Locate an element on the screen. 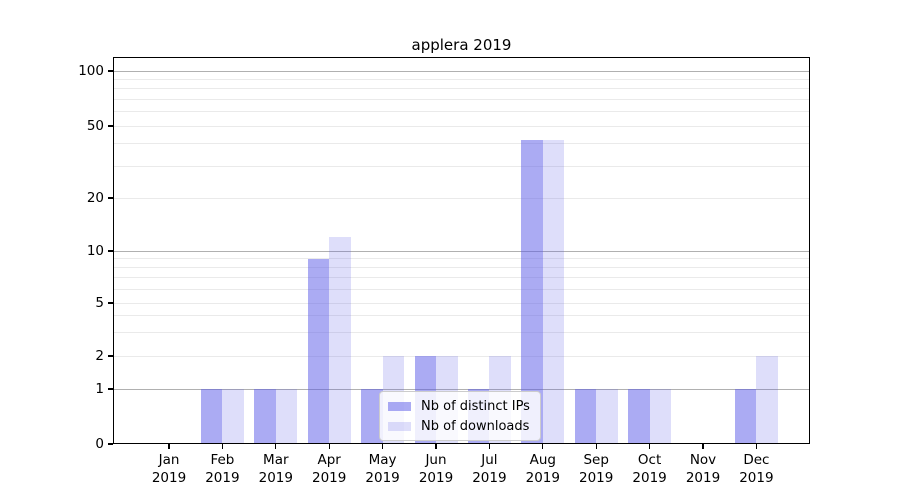 This screenshot has height=500, width=900. x-tick-label: Jan 2019 is located at coordinates (169, 469).